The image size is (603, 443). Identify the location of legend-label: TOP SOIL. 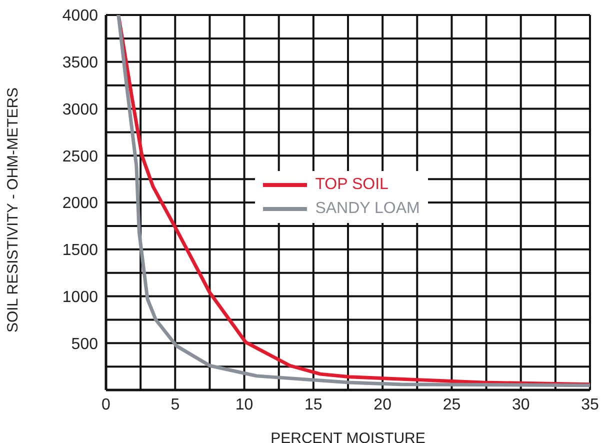
(351, 185).